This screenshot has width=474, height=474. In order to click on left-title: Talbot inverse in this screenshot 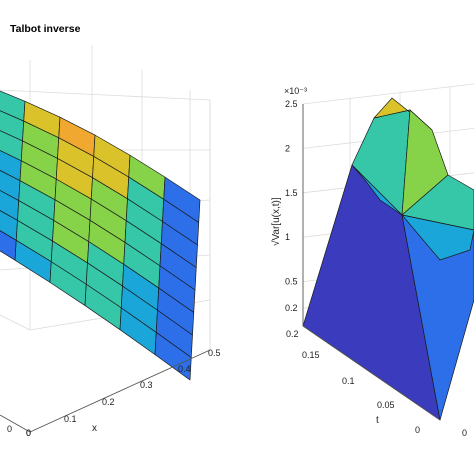, I will do `click(45, 29)`.